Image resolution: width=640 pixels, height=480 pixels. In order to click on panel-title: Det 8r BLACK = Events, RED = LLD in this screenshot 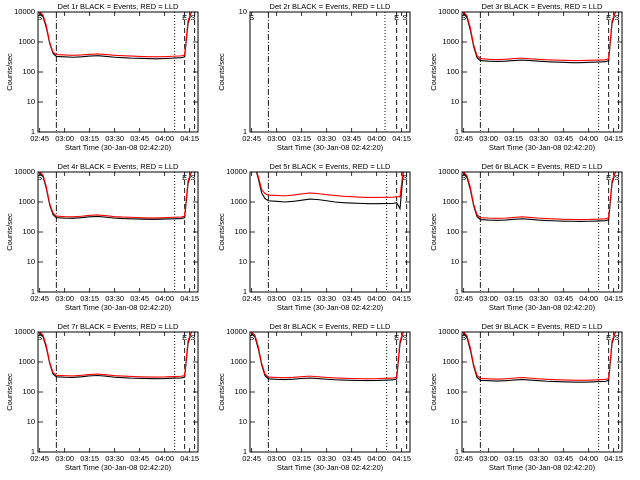, I will do `click(330, 326)`.